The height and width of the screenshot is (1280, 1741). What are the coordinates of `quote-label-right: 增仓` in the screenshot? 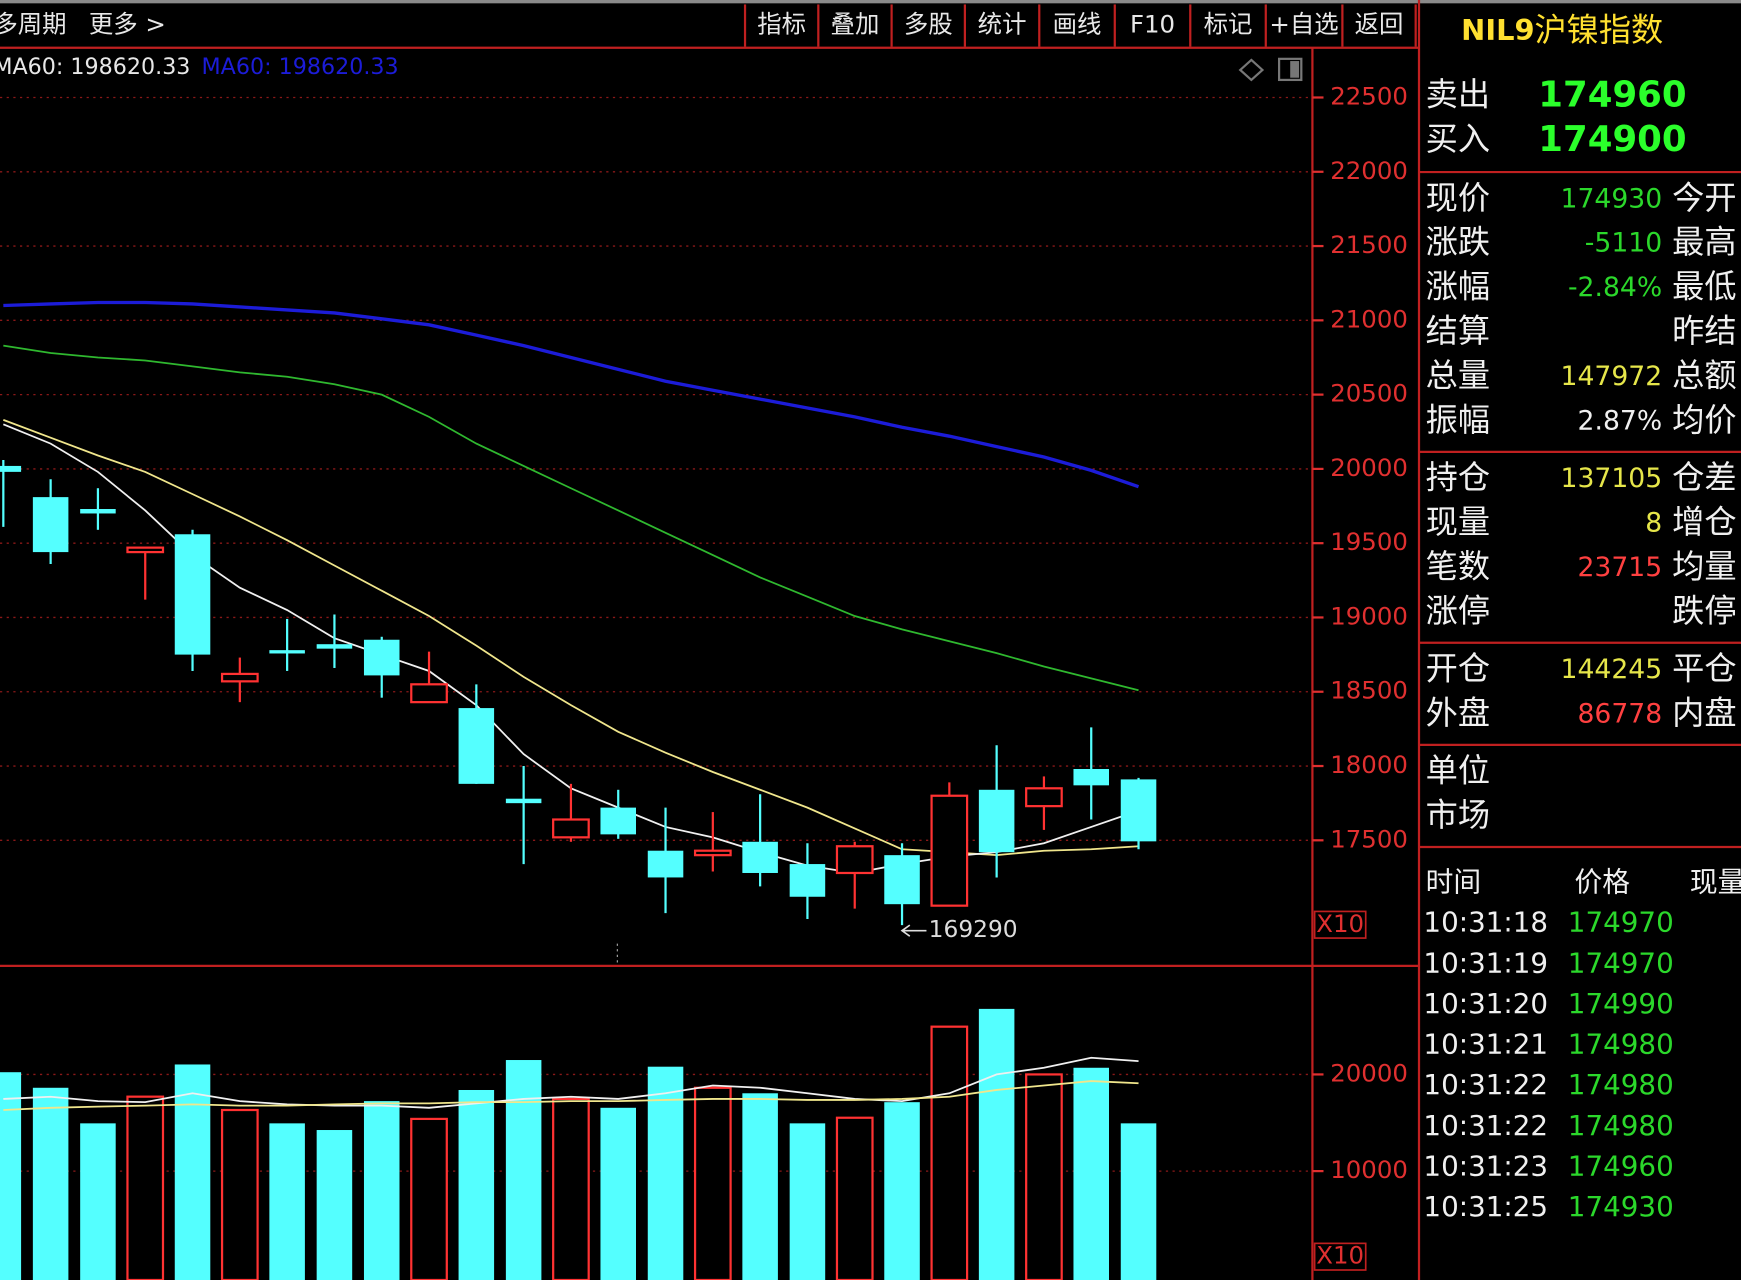 It's located at (1704, 522).